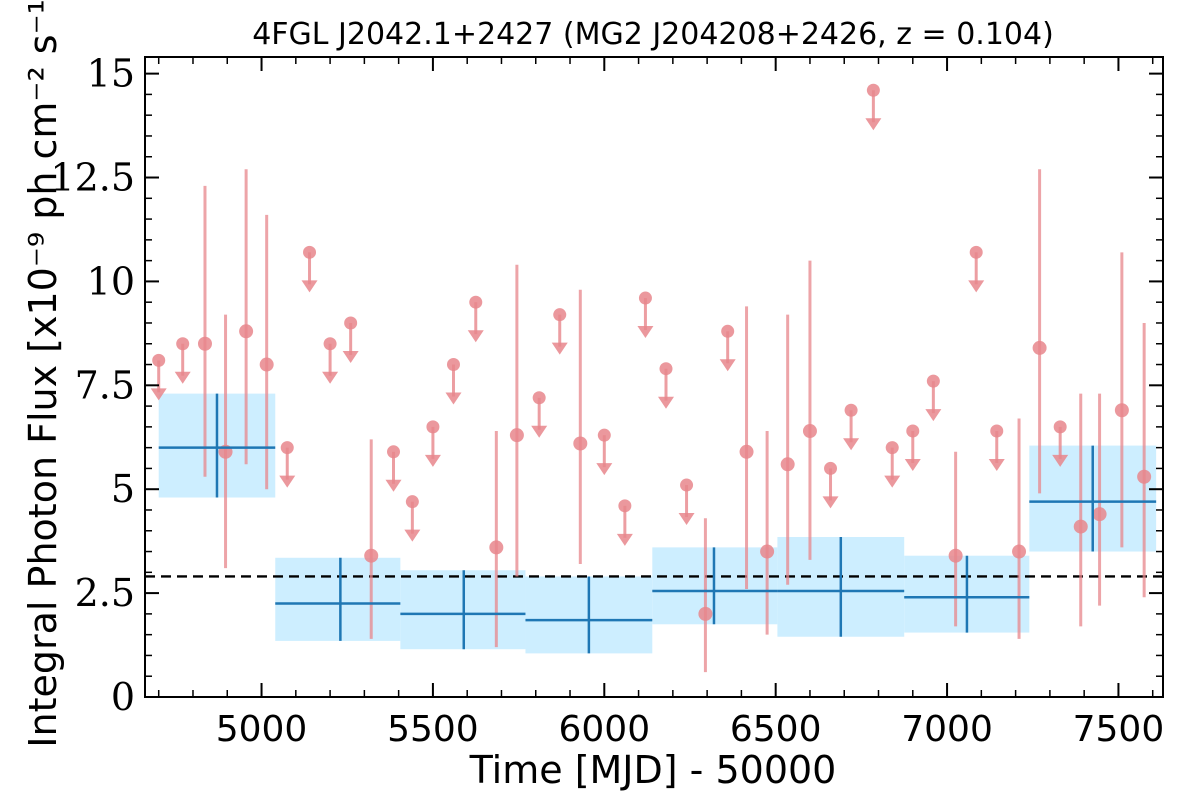 The image size is (1200, 800). I want to click on y-tick-label-1: 2.5, so click(105, 593).